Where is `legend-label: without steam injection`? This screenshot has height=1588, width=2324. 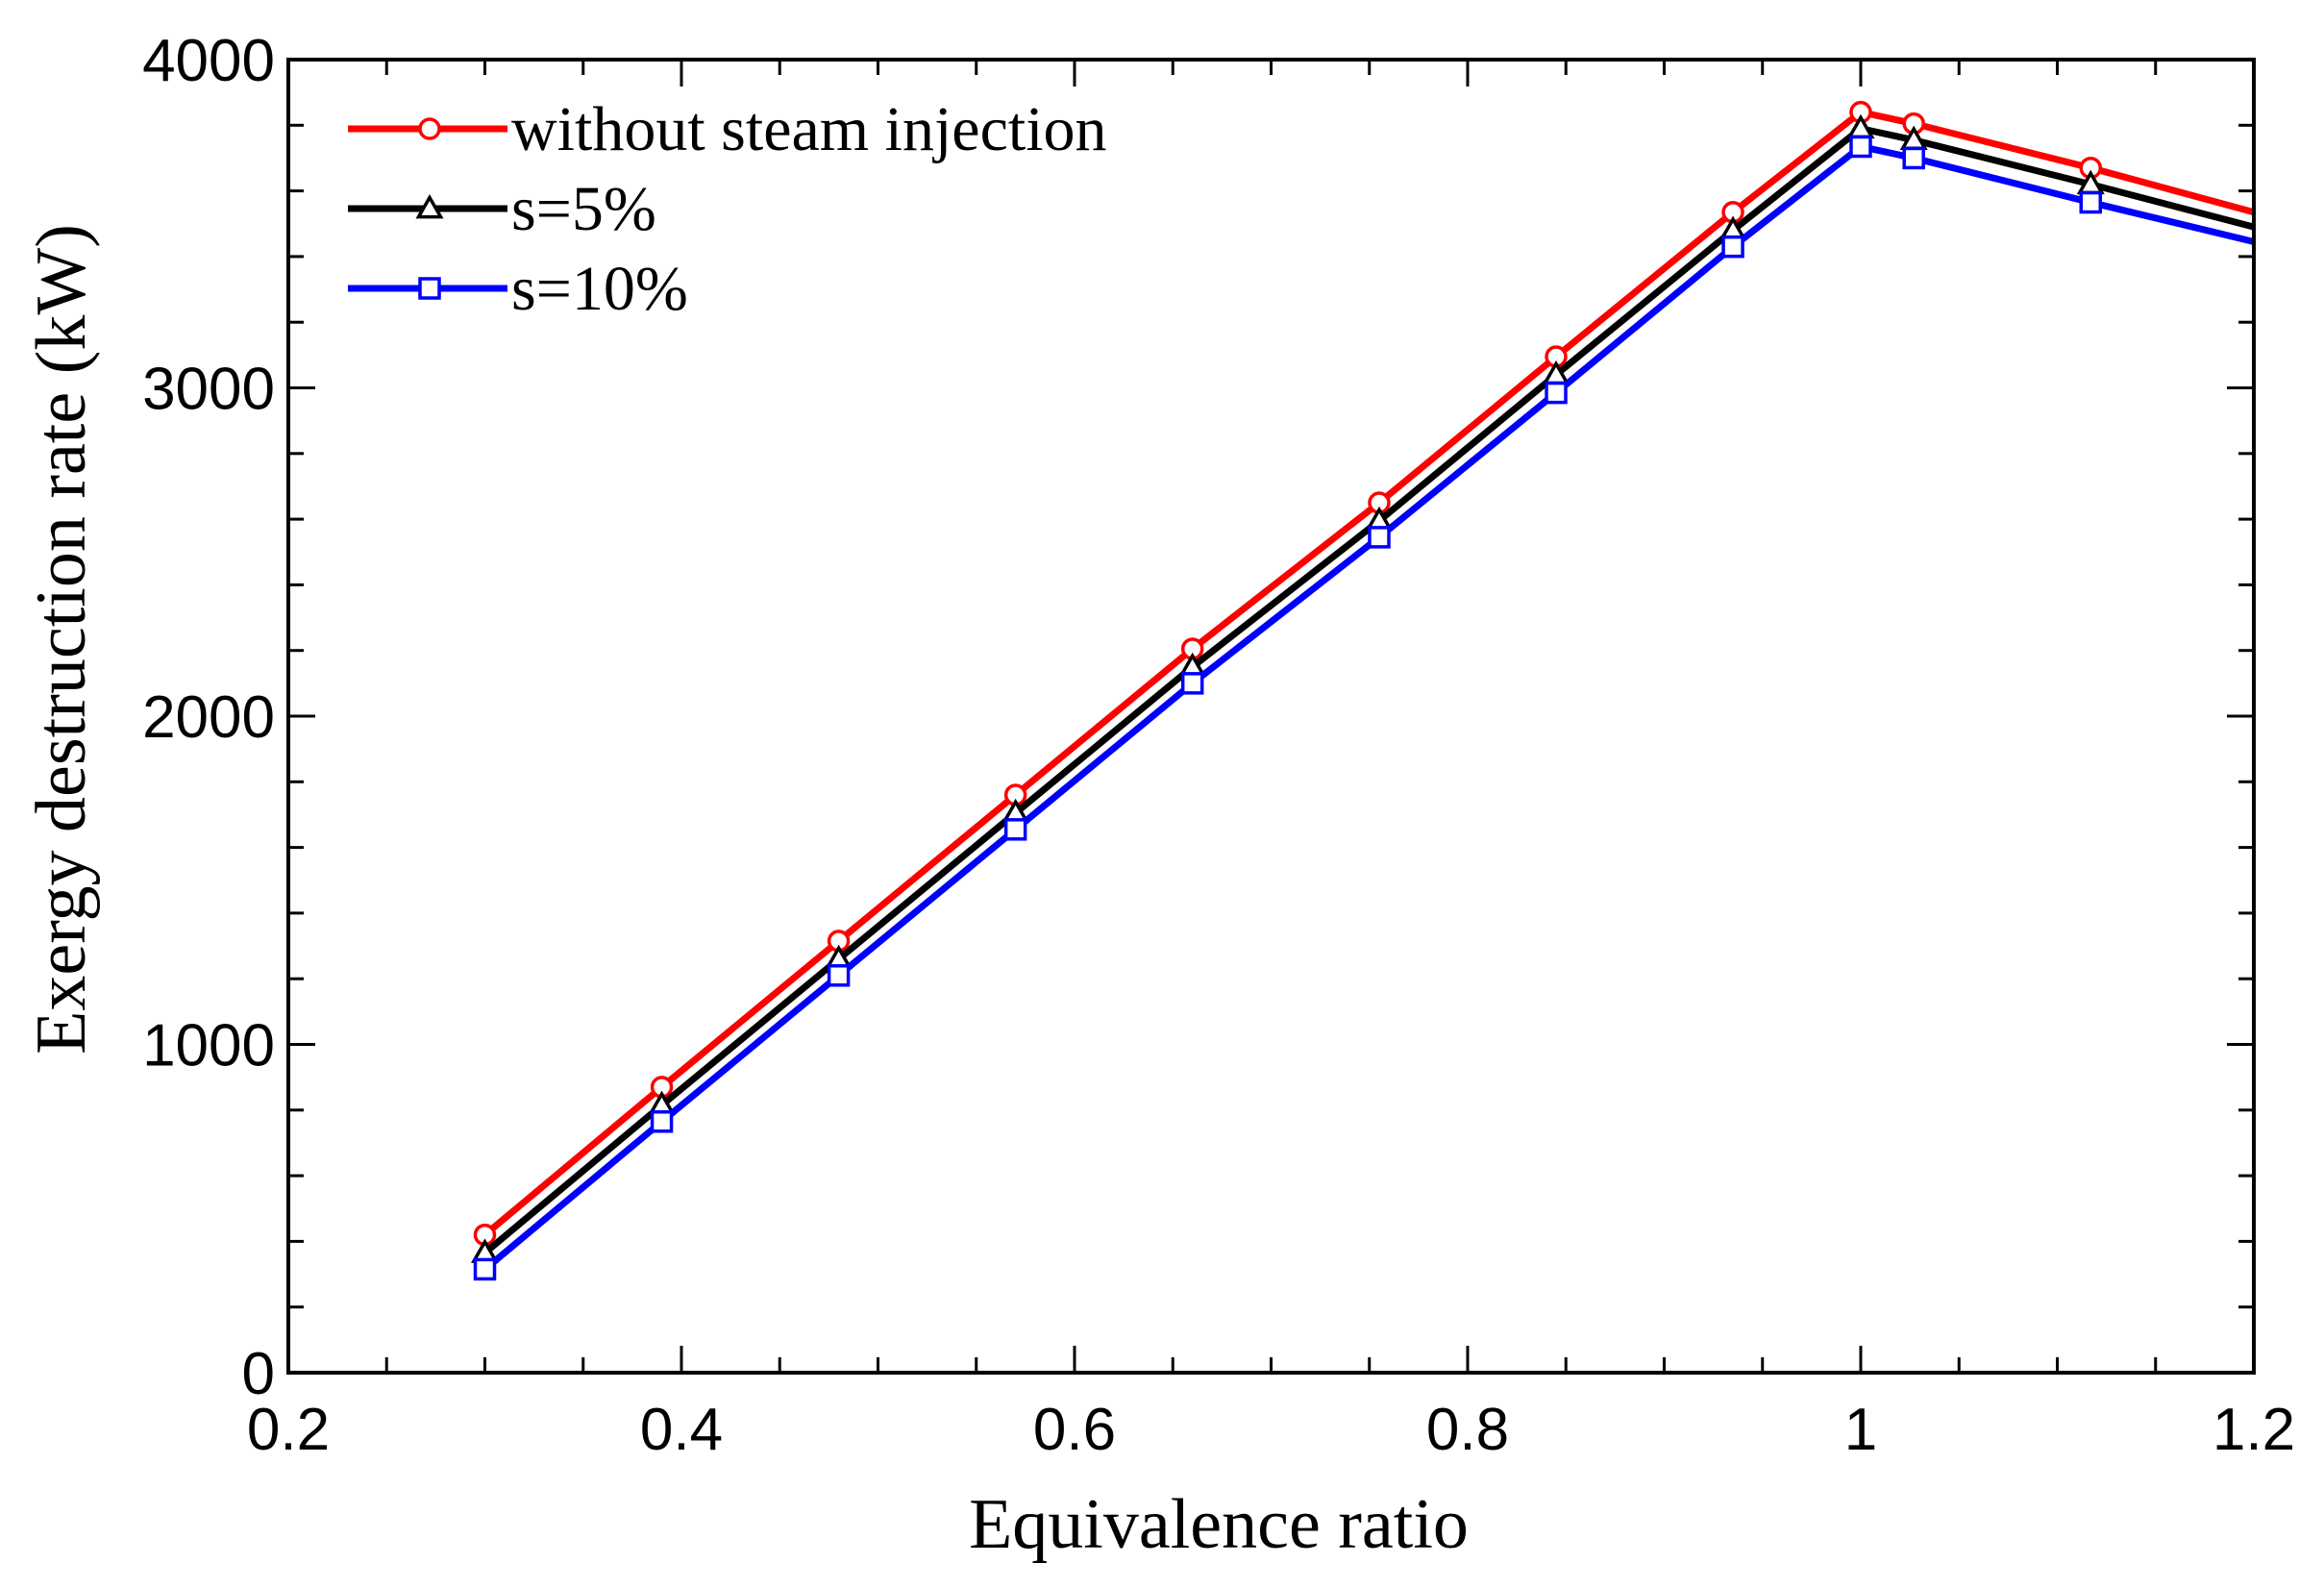
legend-label: without steam injection is located at coordinates (809, 129).